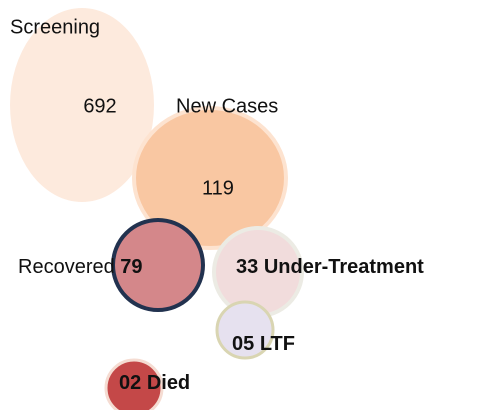 The height and width of the screenshot is (410, 490). I want to click on node-label: Screening, so click(55, 27).